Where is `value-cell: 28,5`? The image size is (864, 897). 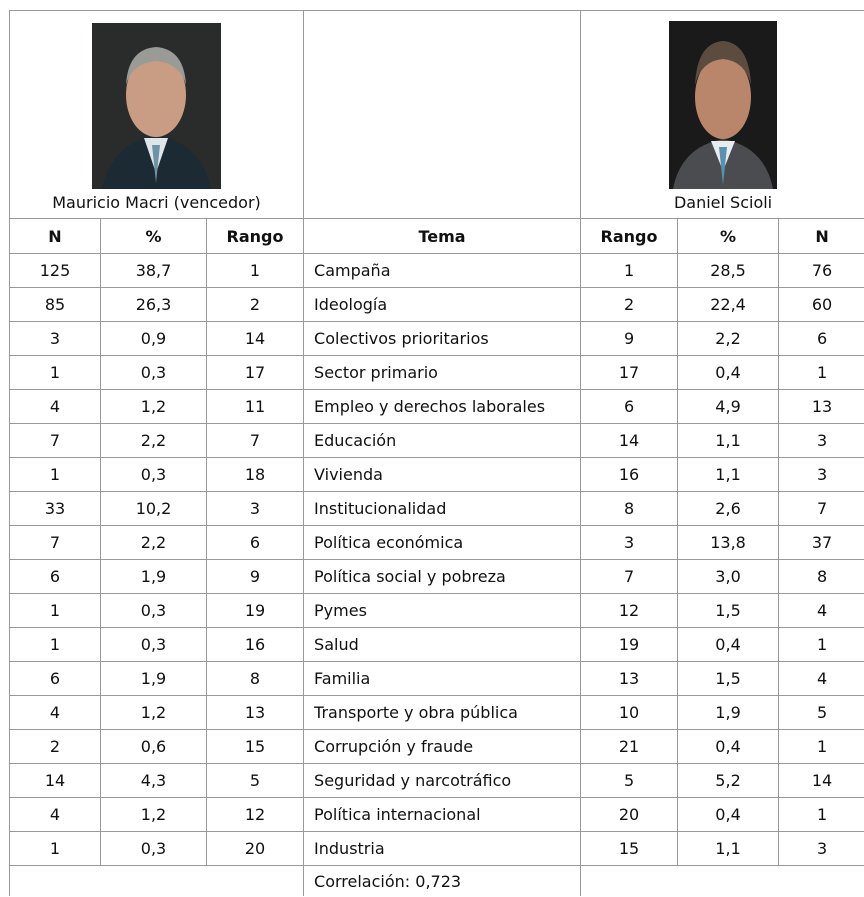 value-cell: 28,5 is located at coordinates (728, 270).